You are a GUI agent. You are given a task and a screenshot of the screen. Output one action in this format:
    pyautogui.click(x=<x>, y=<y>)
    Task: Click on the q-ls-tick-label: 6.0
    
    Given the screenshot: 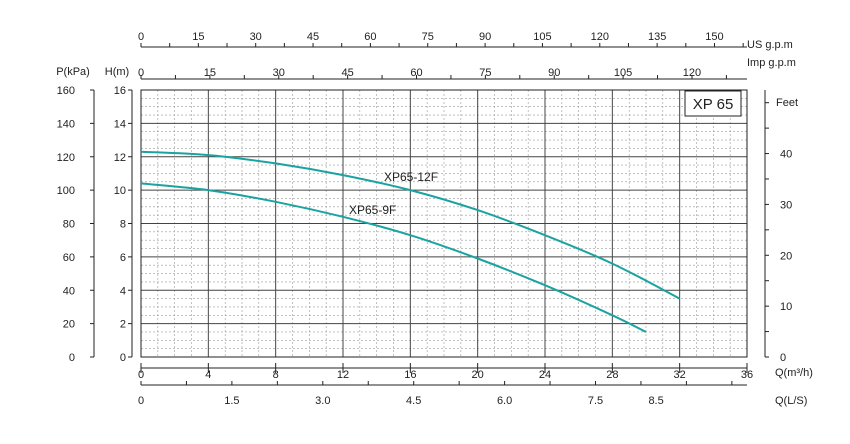 What is the action you would take?
    pyautogui.click(x=504, y=401)
    